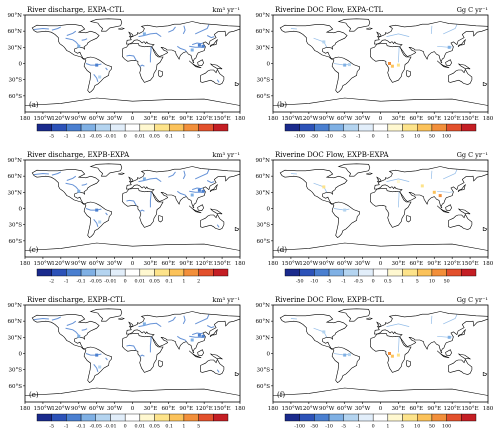  Describe the element at coordinates (460, 221) in the screenshot. I see `coastline-australia` at that location.